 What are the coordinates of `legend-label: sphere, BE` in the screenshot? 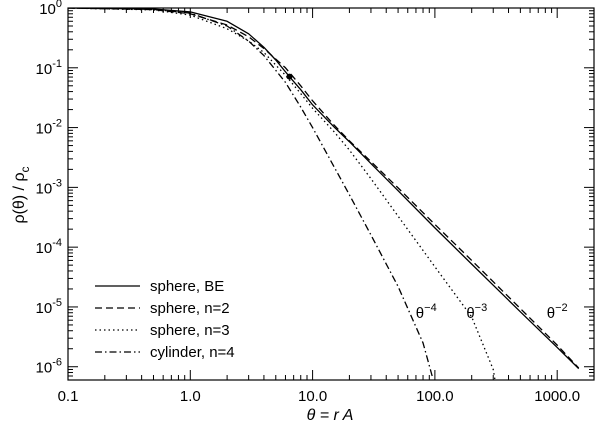 It's located at (187, 286).